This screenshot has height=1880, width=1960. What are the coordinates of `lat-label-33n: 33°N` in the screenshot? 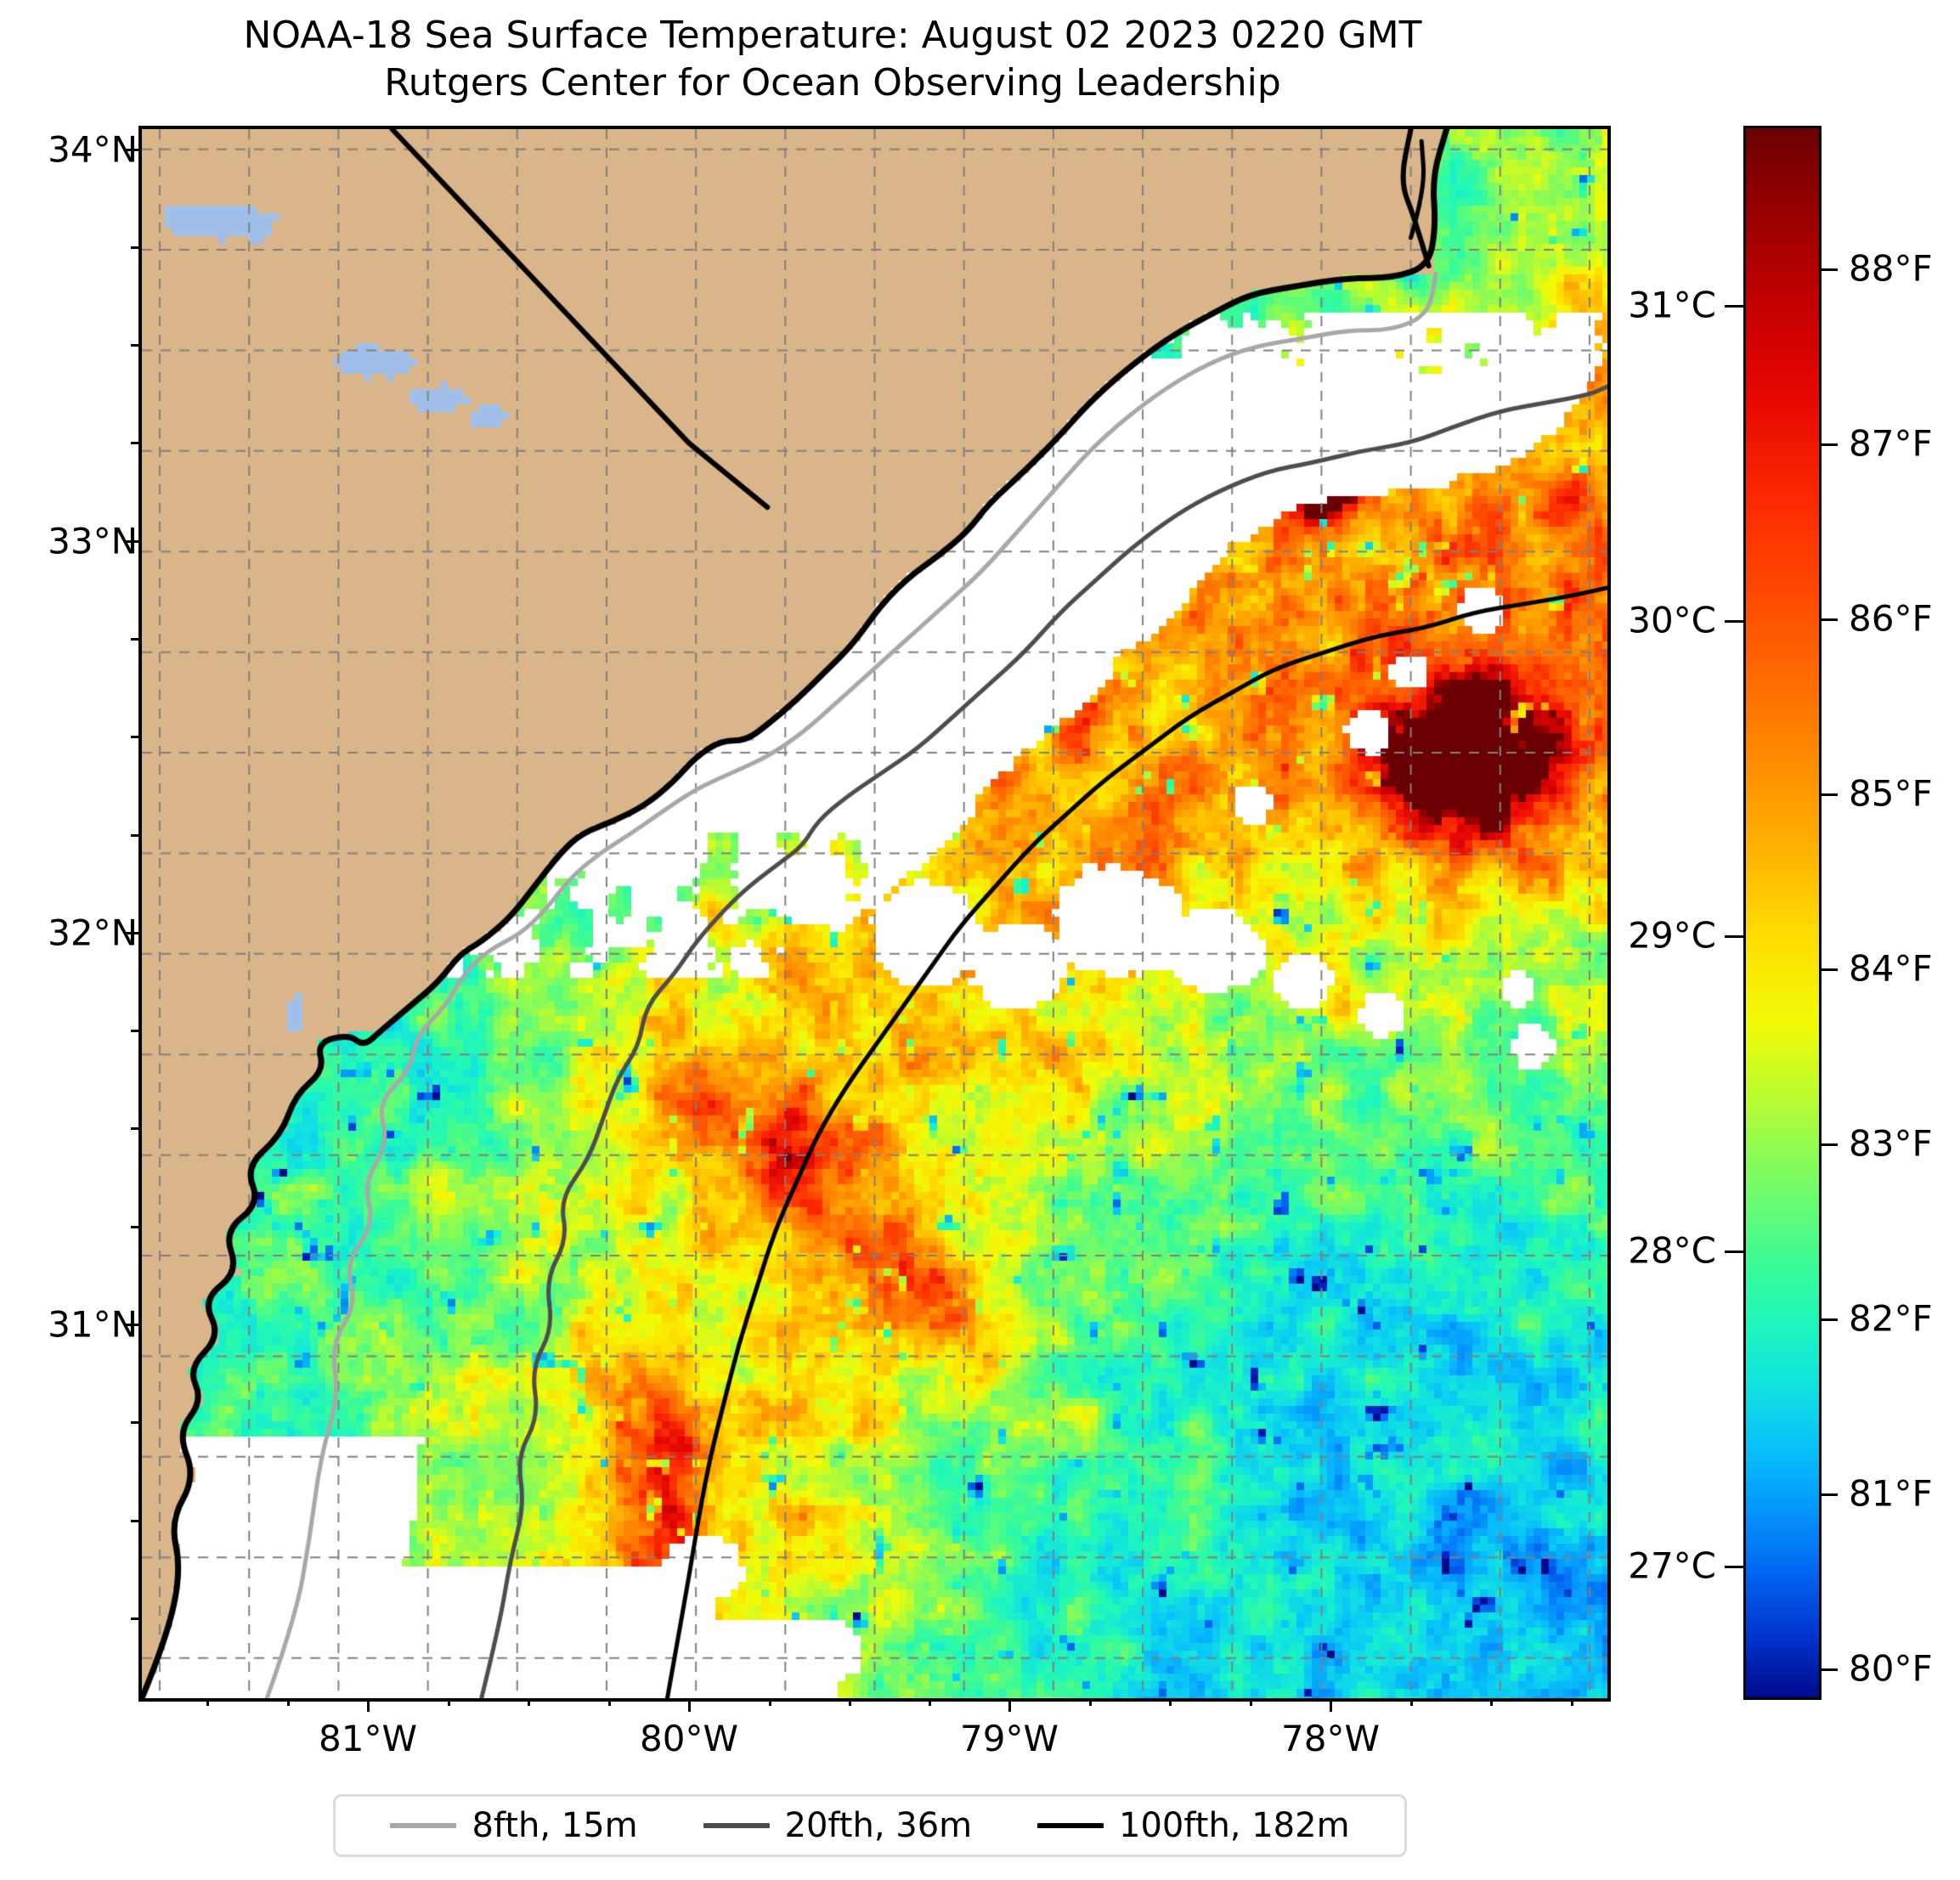 It's located at (93, 541).